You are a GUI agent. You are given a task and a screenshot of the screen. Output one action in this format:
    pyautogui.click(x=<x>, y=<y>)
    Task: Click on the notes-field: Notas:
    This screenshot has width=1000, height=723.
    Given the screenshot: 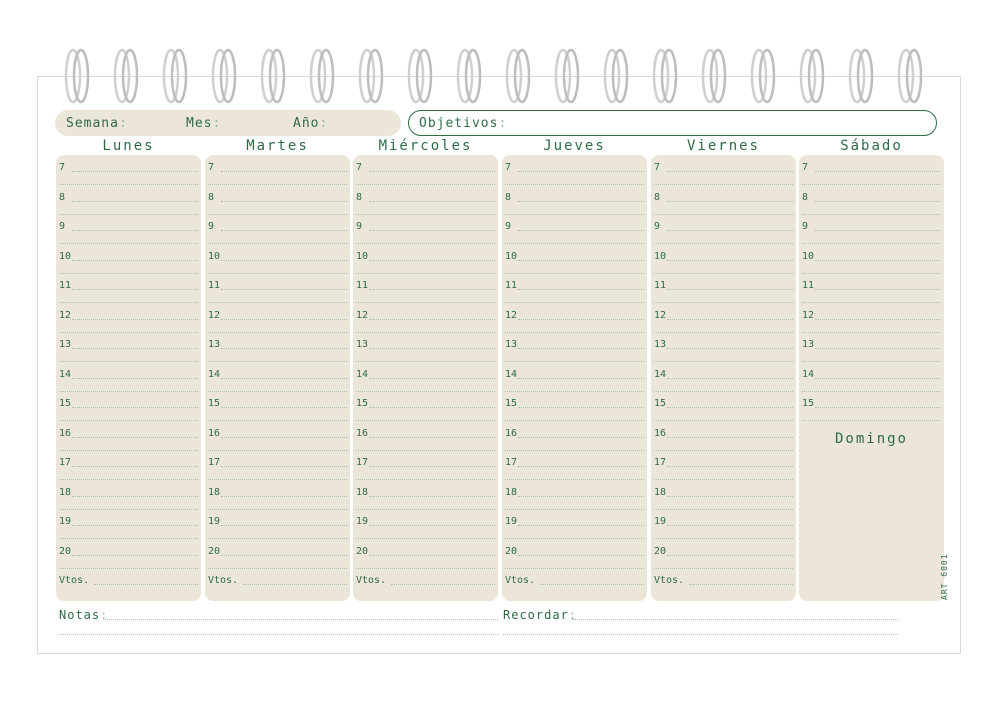 What is the action you would take?
    pyautogui.click(x=84, y=615)
    